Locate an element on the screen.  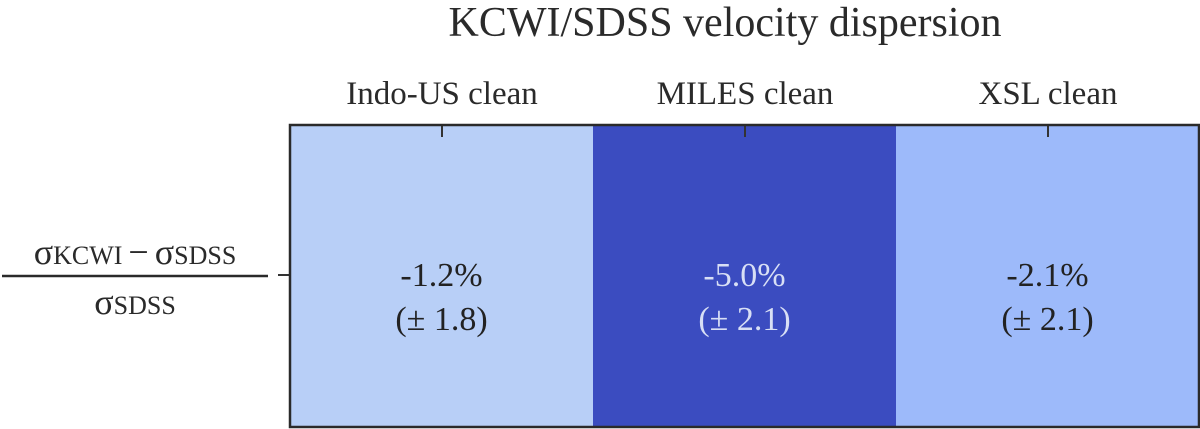
row-label: σKCWI − σSDSS σSDSS is located at coordinates (135, 277).